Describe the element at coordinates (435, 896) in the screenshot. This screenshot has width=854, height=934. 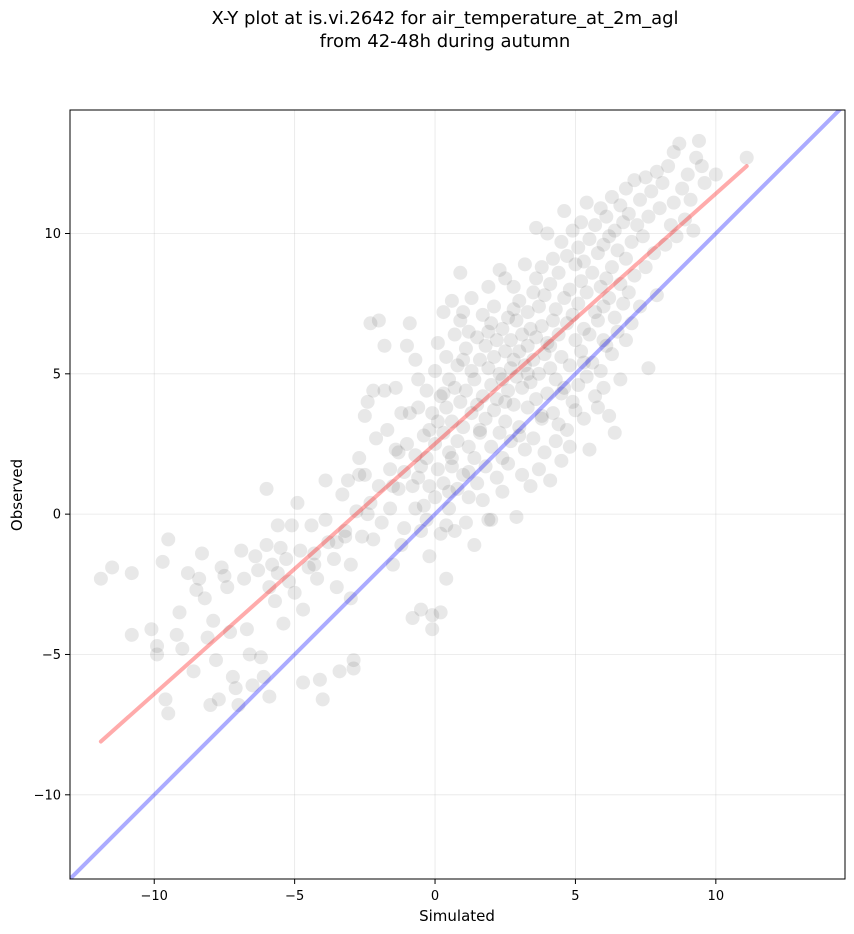
I see `x-tick-label: 0` at that location.